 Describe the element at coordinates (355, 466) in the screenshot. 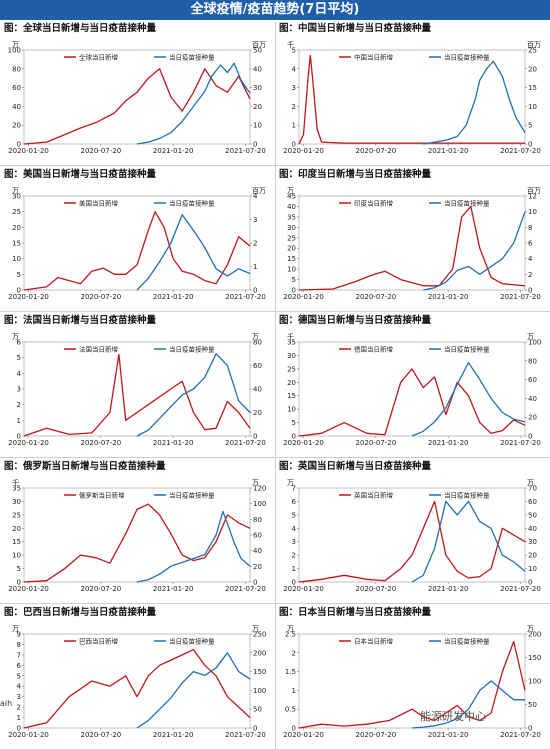

I see `chart-title: 图：英国当日新增与当日疫苗接种量` at that location.